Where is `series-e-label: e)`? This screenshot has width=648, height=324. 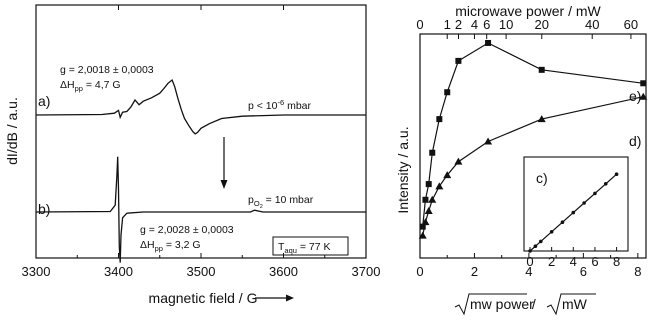
series-e-label: e) is located at coordinates (635, 96).